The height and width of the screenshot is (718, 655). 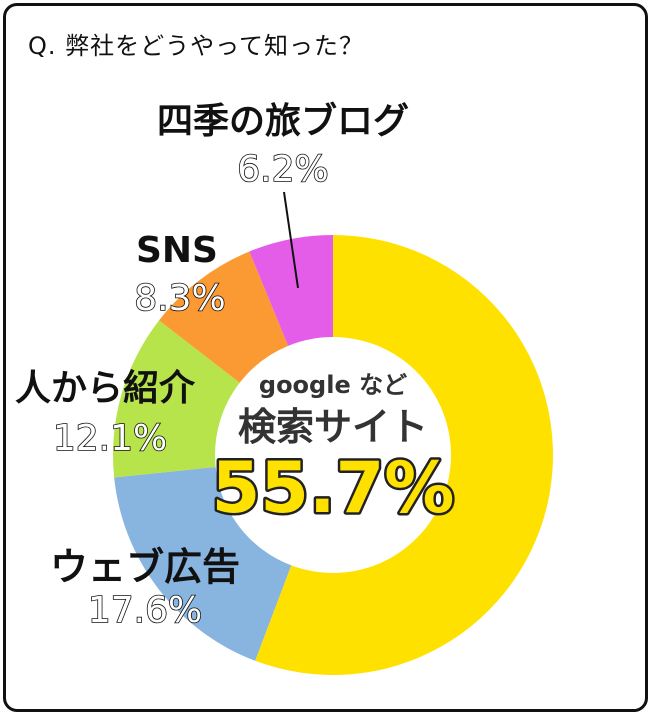 What do you see at coordinates (110, 438) in the screenshot?
I see `value-referral: 12.1%` at bounding box center [110, 438].